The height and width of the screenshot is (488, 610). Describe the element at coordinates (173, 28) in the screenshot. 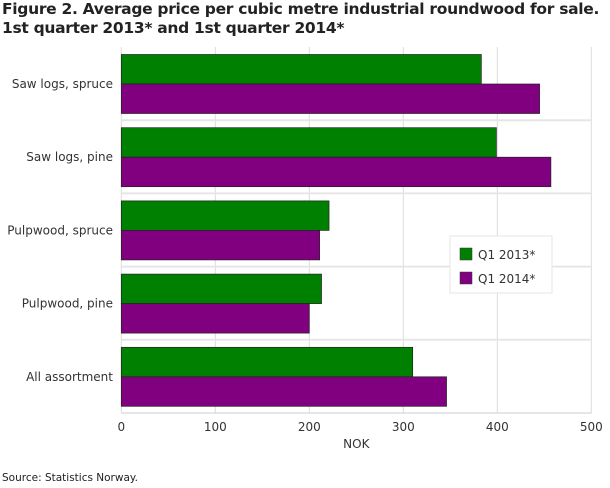

I see `subtitle-line: 1st quarter 2013* and 1st quarter 2014*` at that location.